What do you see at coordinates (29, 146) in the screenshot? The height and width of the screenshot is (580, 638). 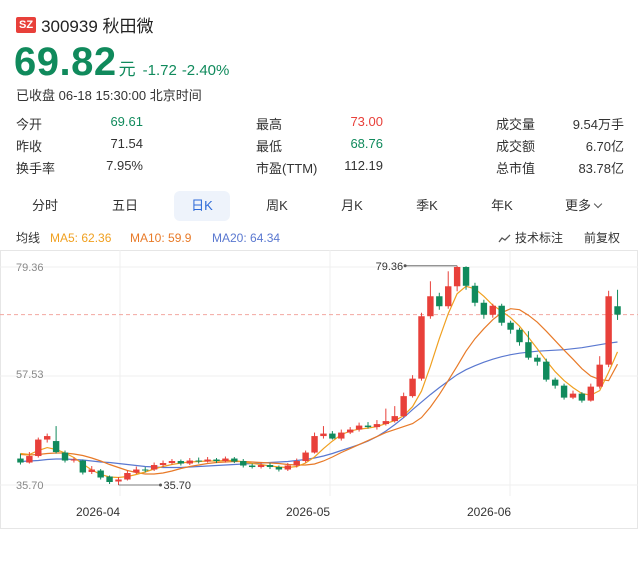 I see `stat-label: 昨收` at bounding box center [29, 146].